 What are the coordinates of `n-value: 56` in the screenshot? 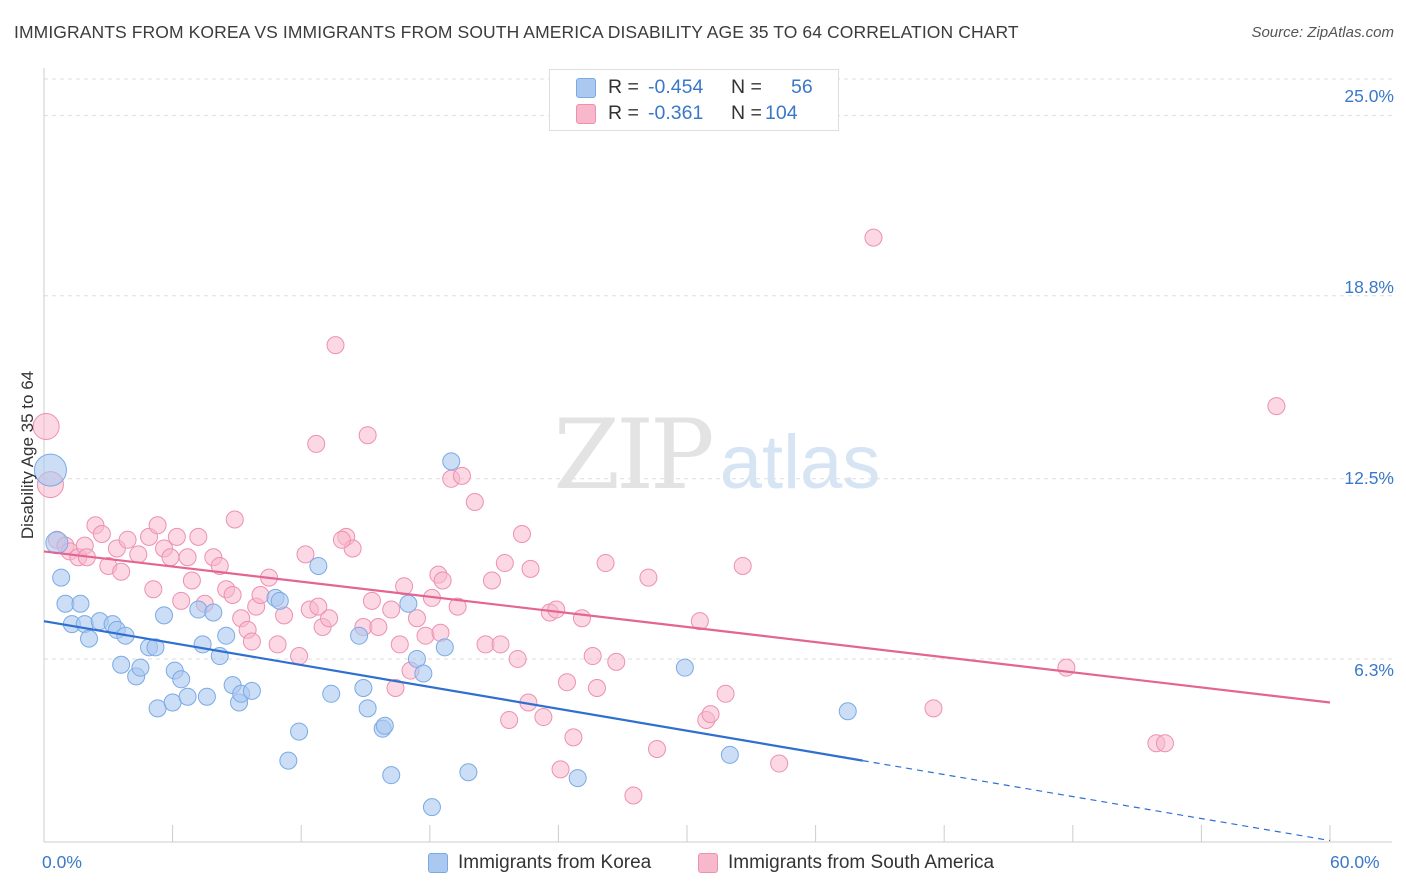 It's located at (802, 87).